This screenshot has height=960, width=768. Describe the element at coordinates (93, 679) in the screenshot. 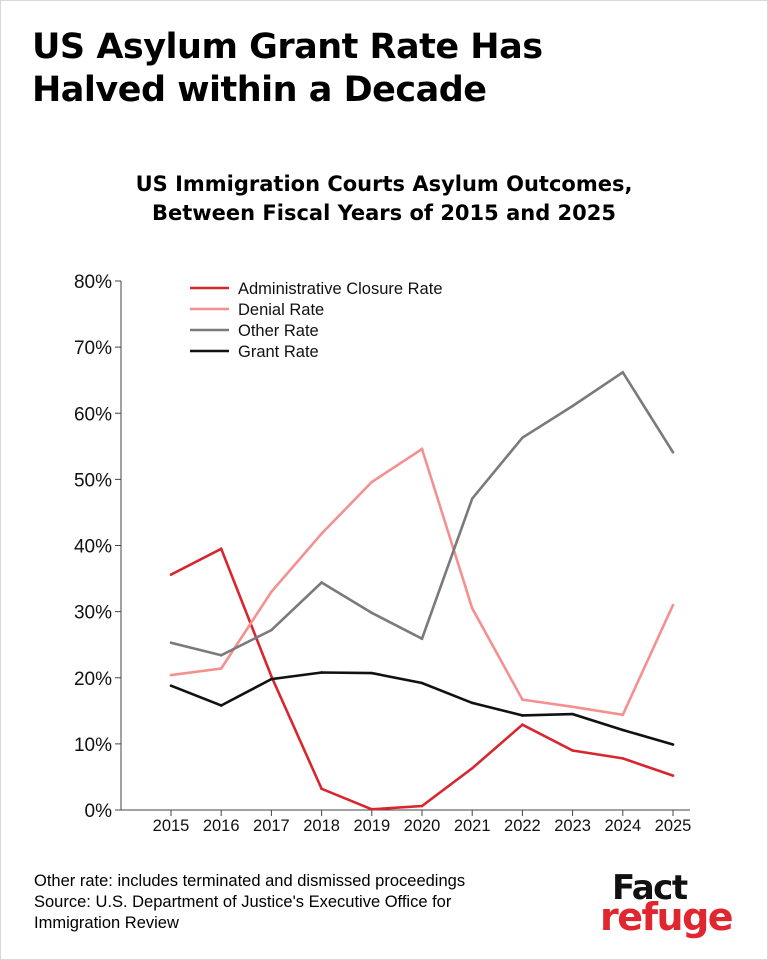

I see `y-tick-label: 20%` at that location.